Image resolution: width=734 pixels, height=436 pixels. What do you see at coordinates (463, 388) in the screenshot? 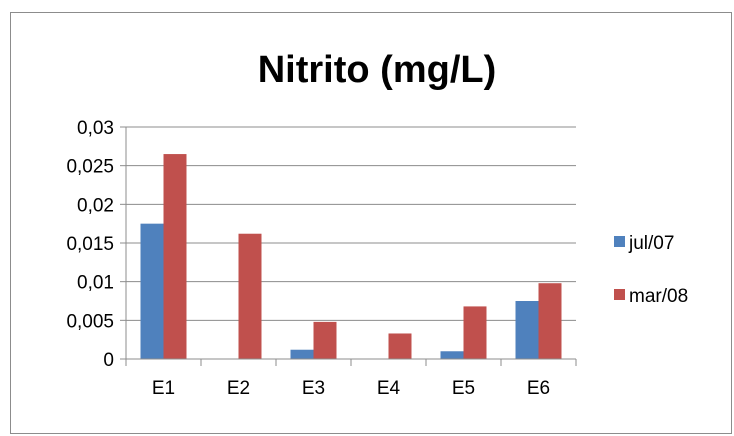
I see `x-tick-label: E5` at bounding box center [463, 388].